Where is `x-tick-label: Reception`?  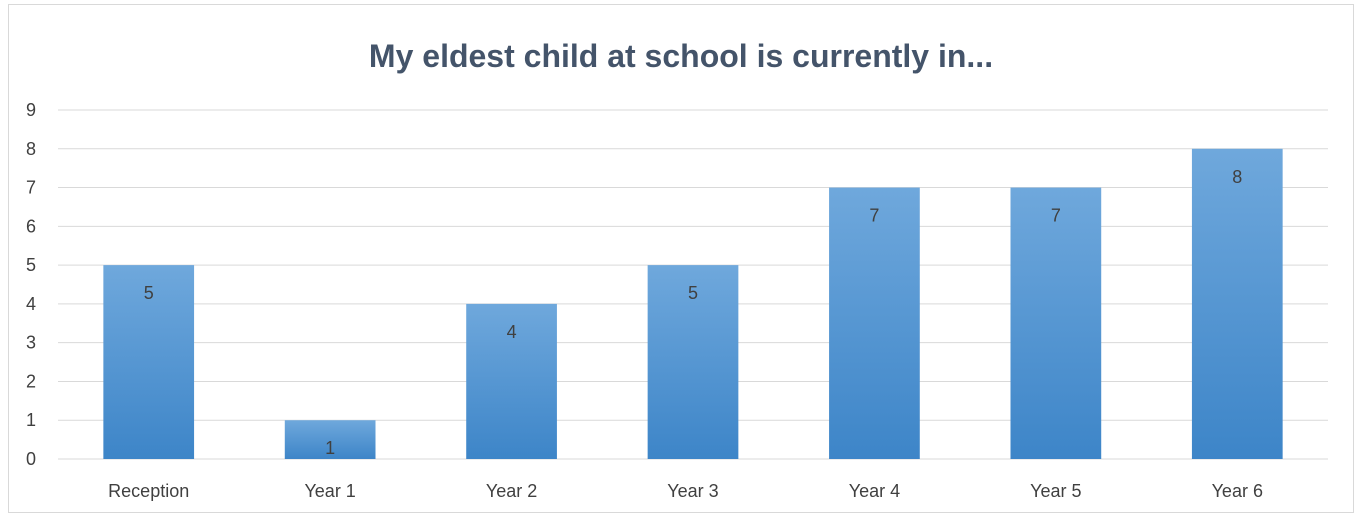 x-tick-label: Reception is located at coordinates (148, 491).